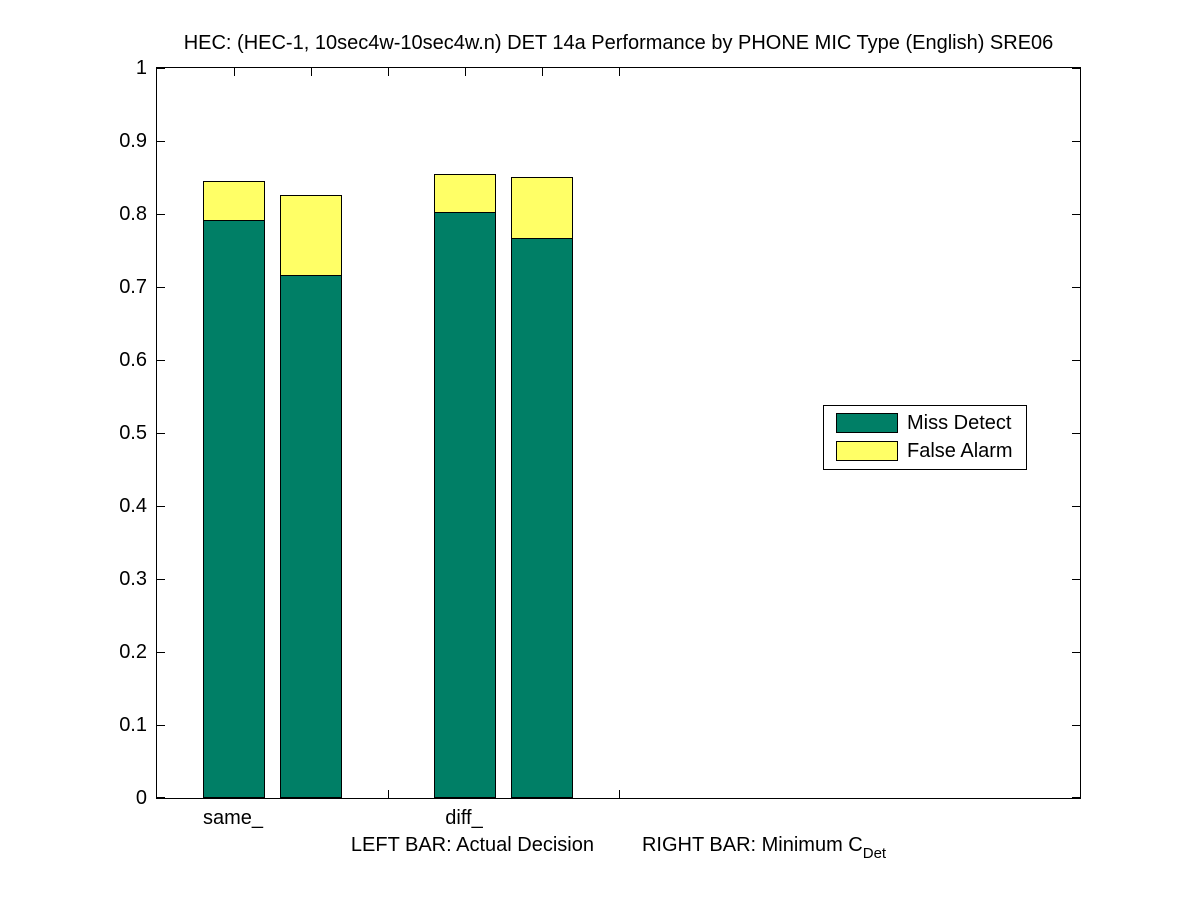 The height and width of the screenshot is (901, 1200). What do you see at coordinates (133, 214) in the screenshot?
I see `y-tick-label: 0.8` at bounding box center [133, 214].